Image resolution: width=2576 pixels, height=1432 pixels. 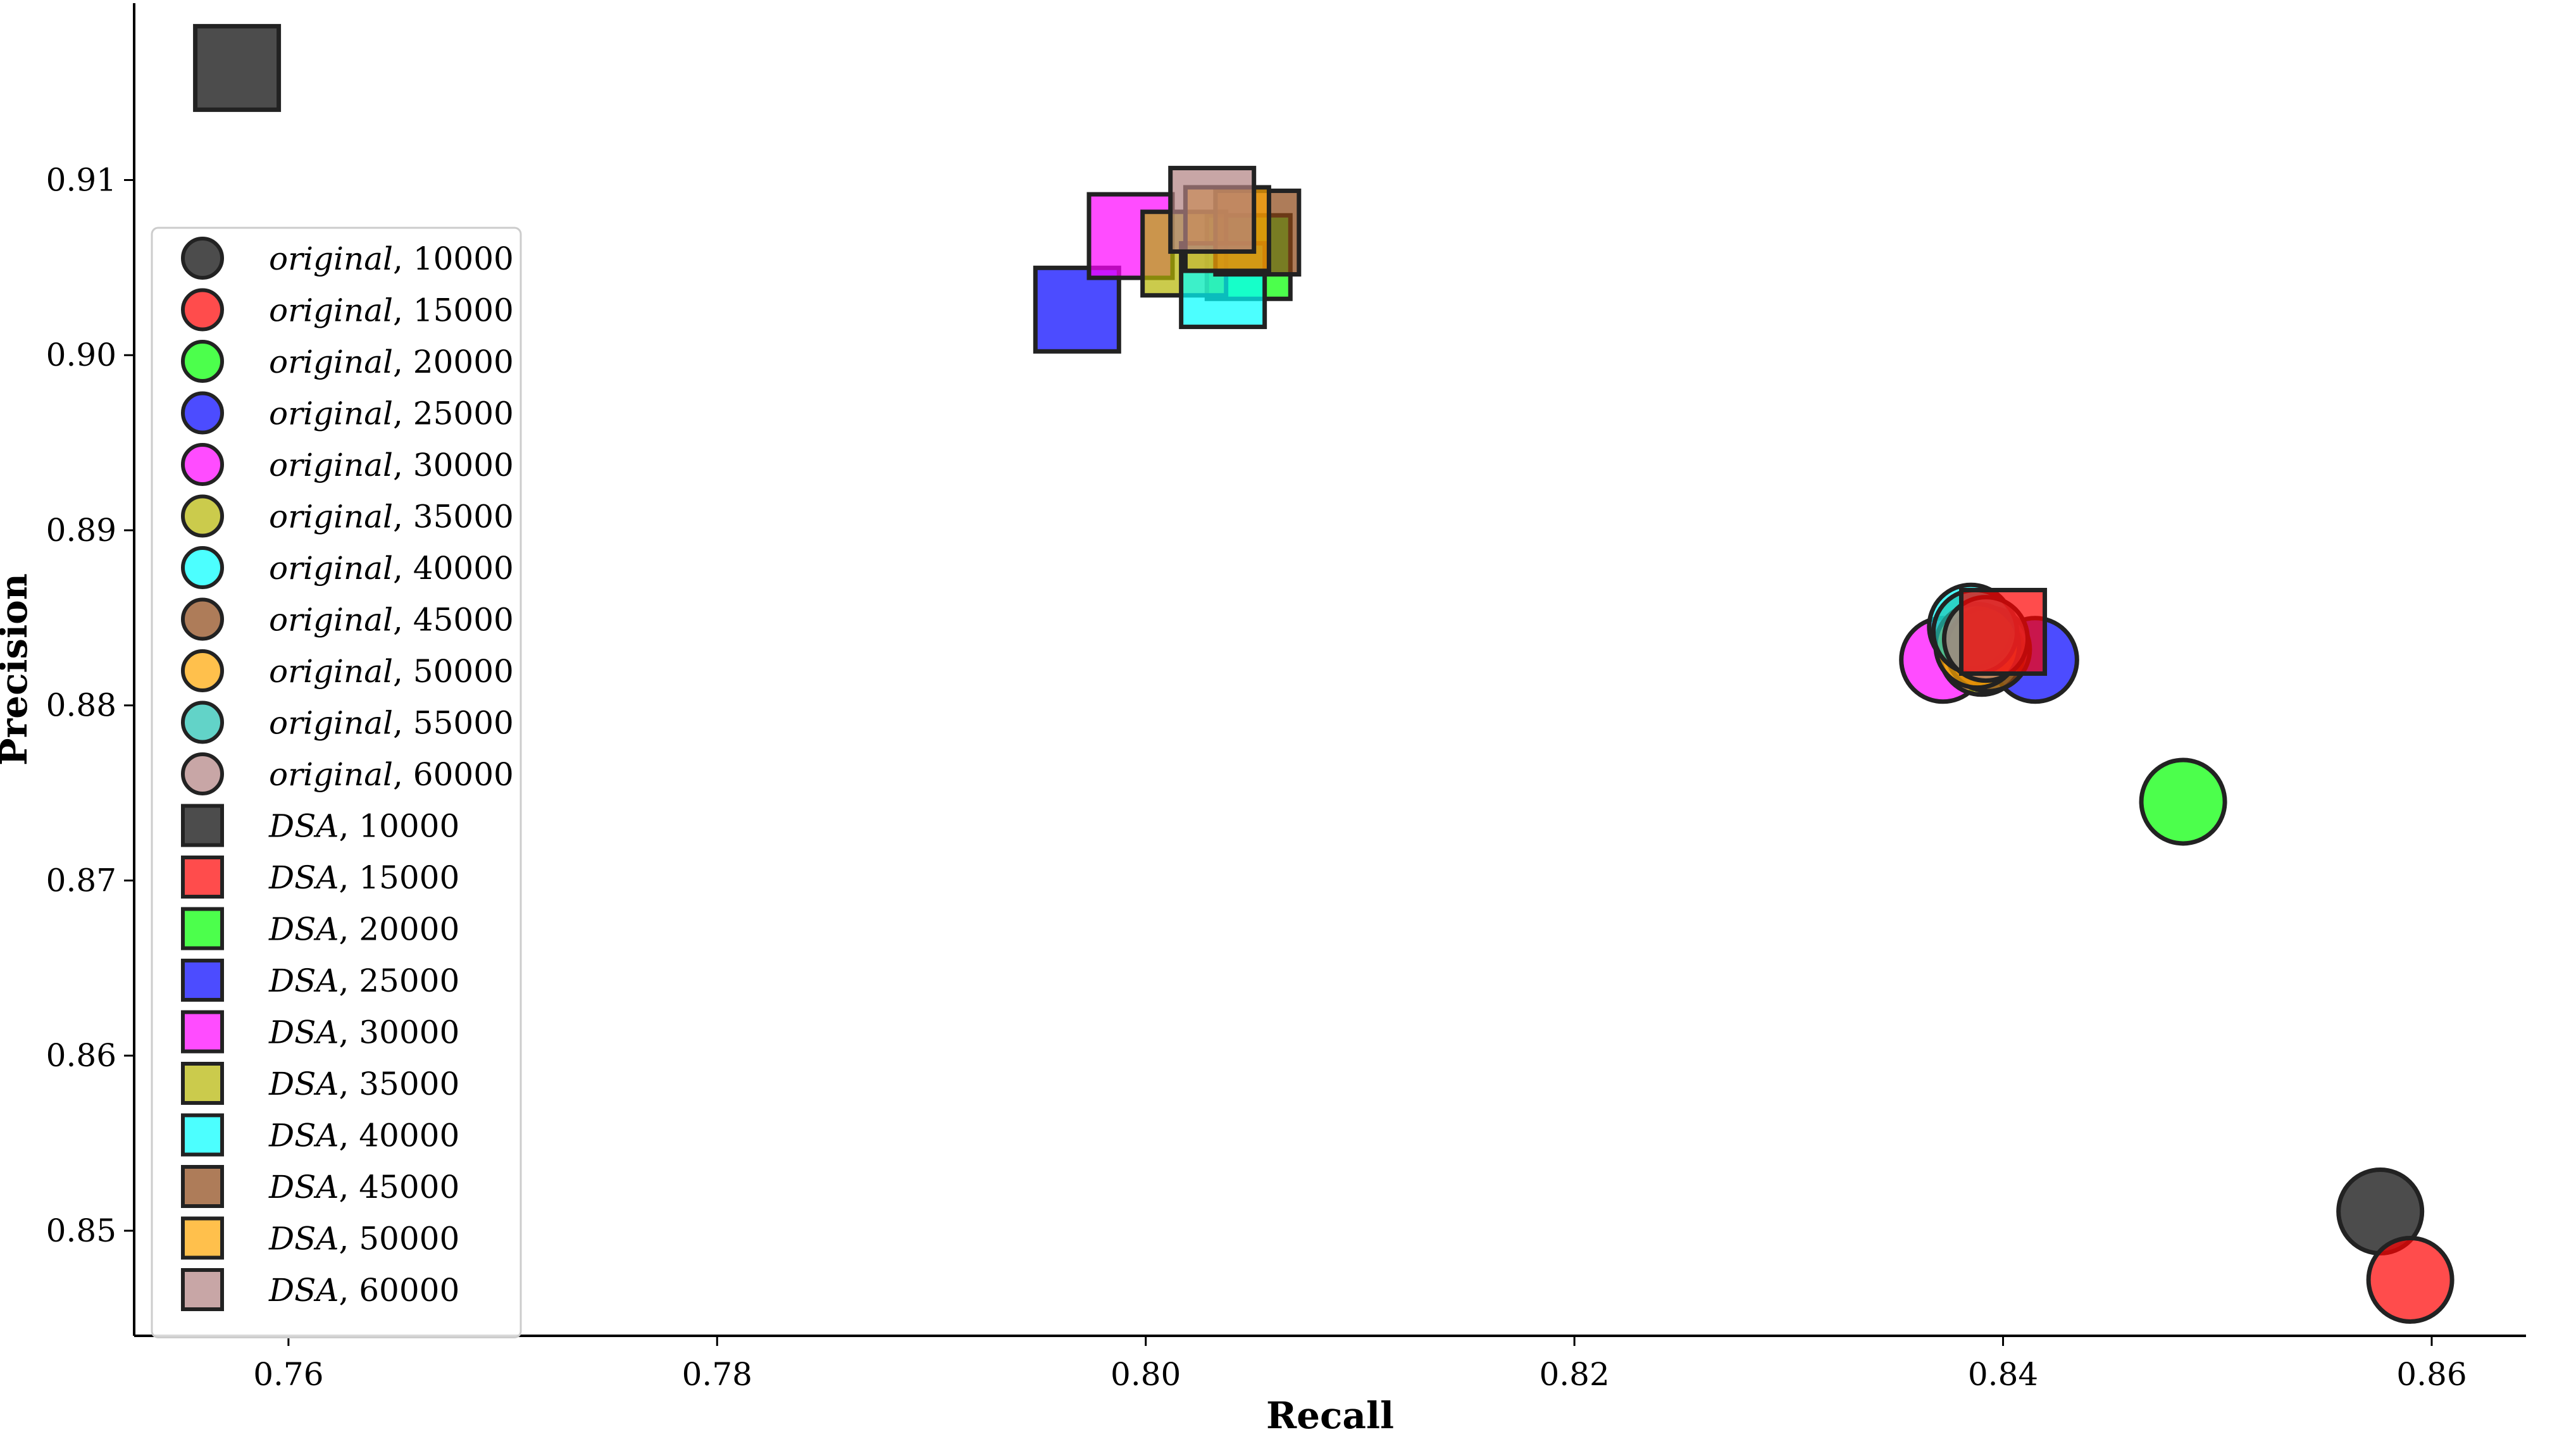 What do you see at coordinates (1574, 1374) in the screenshot?
I see `x-tick-label: 0.82` at bounding box center [1574, 1374].